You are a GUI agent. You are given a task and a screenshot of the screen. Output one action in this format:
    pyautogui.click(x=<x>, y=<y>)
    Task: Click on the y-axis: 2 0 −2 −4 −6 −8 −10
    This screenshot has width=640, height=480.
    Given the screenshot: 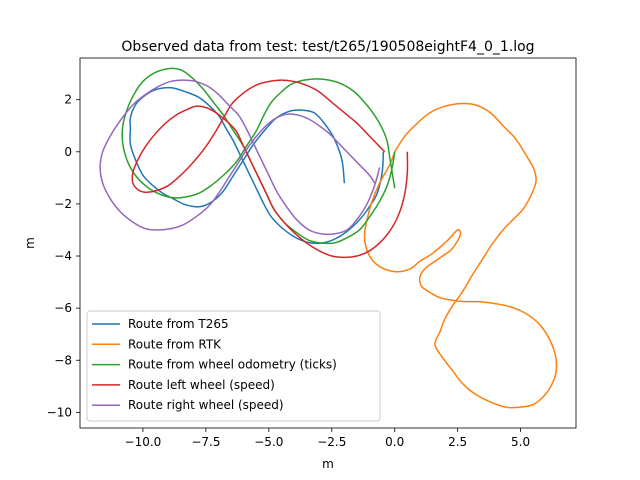 What is the action you would take?
    pyautogui.click(x=63, y=256)
    